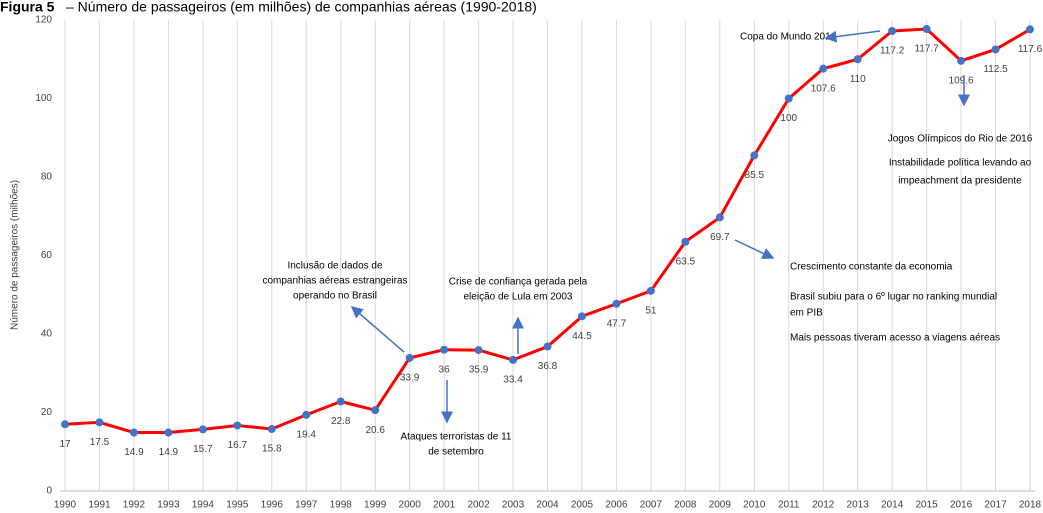 The width and height of the screenshot is (1043, 513). I want to click on x-tick-label: 2012, so click(823, 505).